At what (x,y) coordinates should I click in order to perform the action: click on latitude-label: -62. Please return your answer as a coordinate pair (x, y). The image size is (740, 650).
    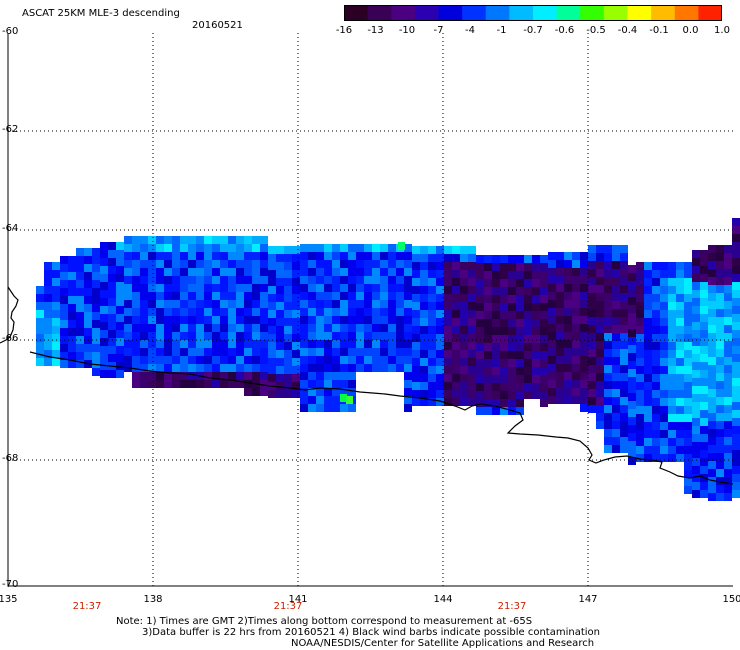
    Looking at the image, I should click on (10, 129).